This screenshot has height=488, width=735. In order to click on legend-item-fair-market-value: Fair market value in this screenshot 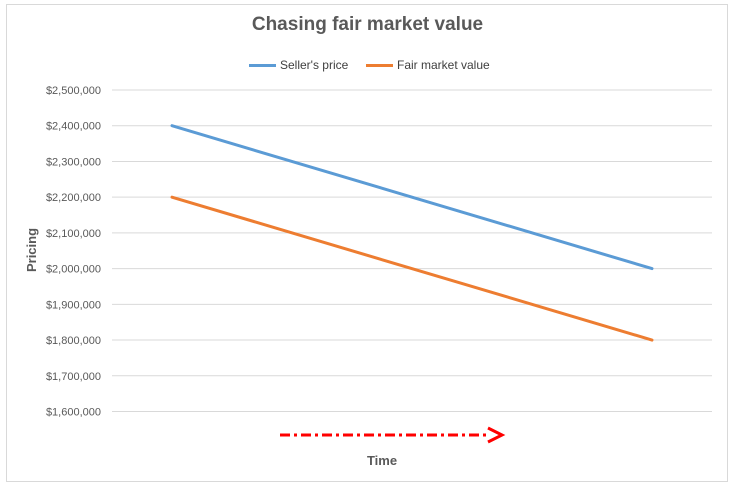, I will do `click(428, 65)`.